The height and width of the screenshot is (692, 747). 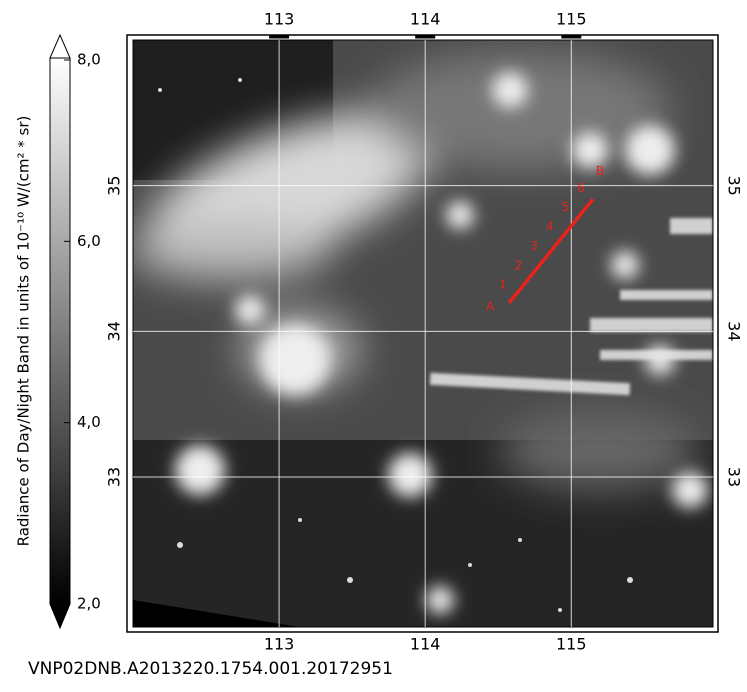 I want to click on lat-label-left: 33, so click(x=114, y=477).